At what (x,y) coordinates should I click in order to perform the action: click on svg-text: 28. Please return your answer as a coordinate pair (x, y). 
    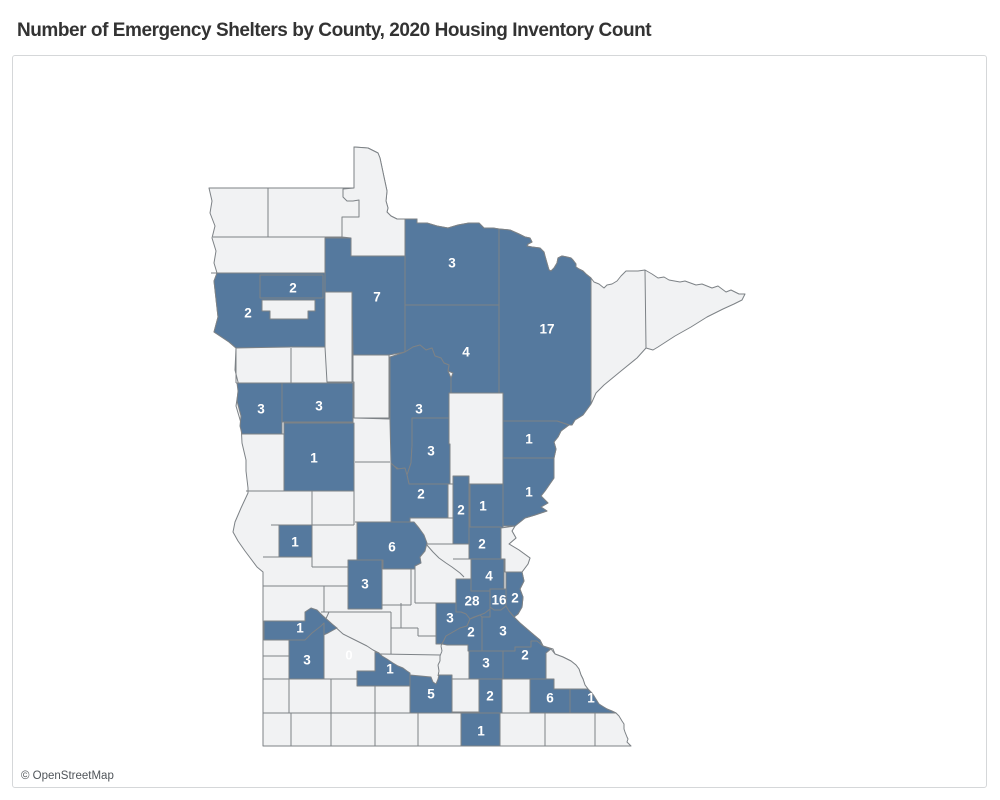
    Looking at the image, I should click on (472, 601).